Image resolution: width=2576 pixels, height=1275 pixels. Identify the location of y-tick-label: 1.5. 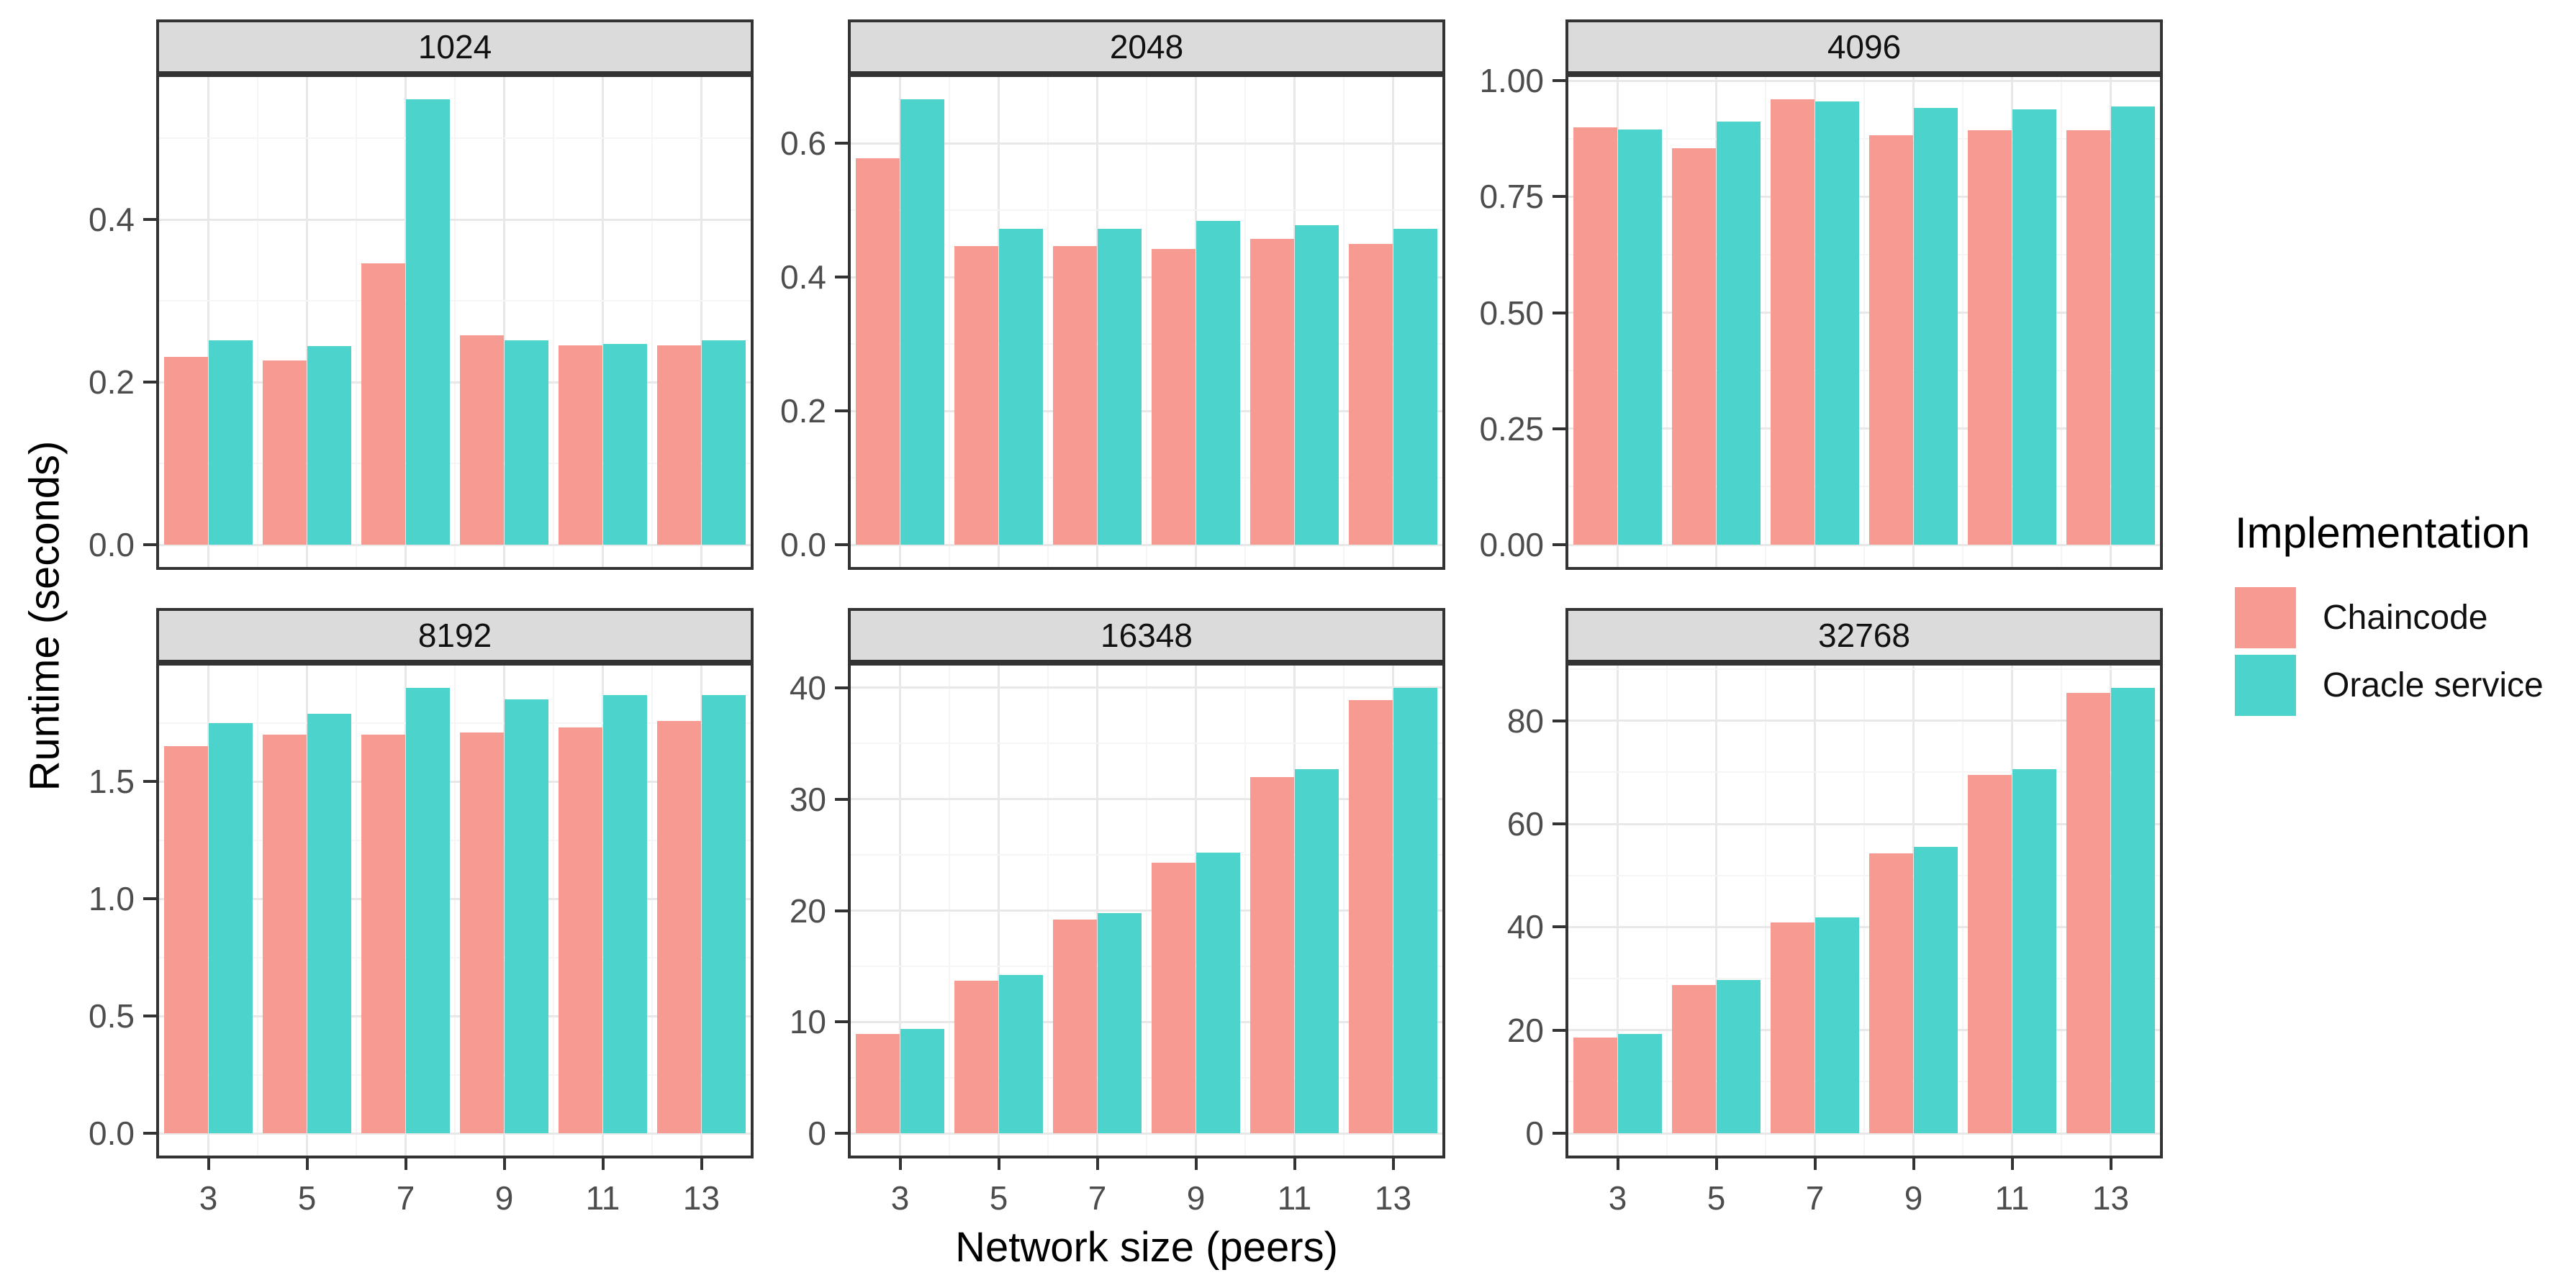
(112, 782).